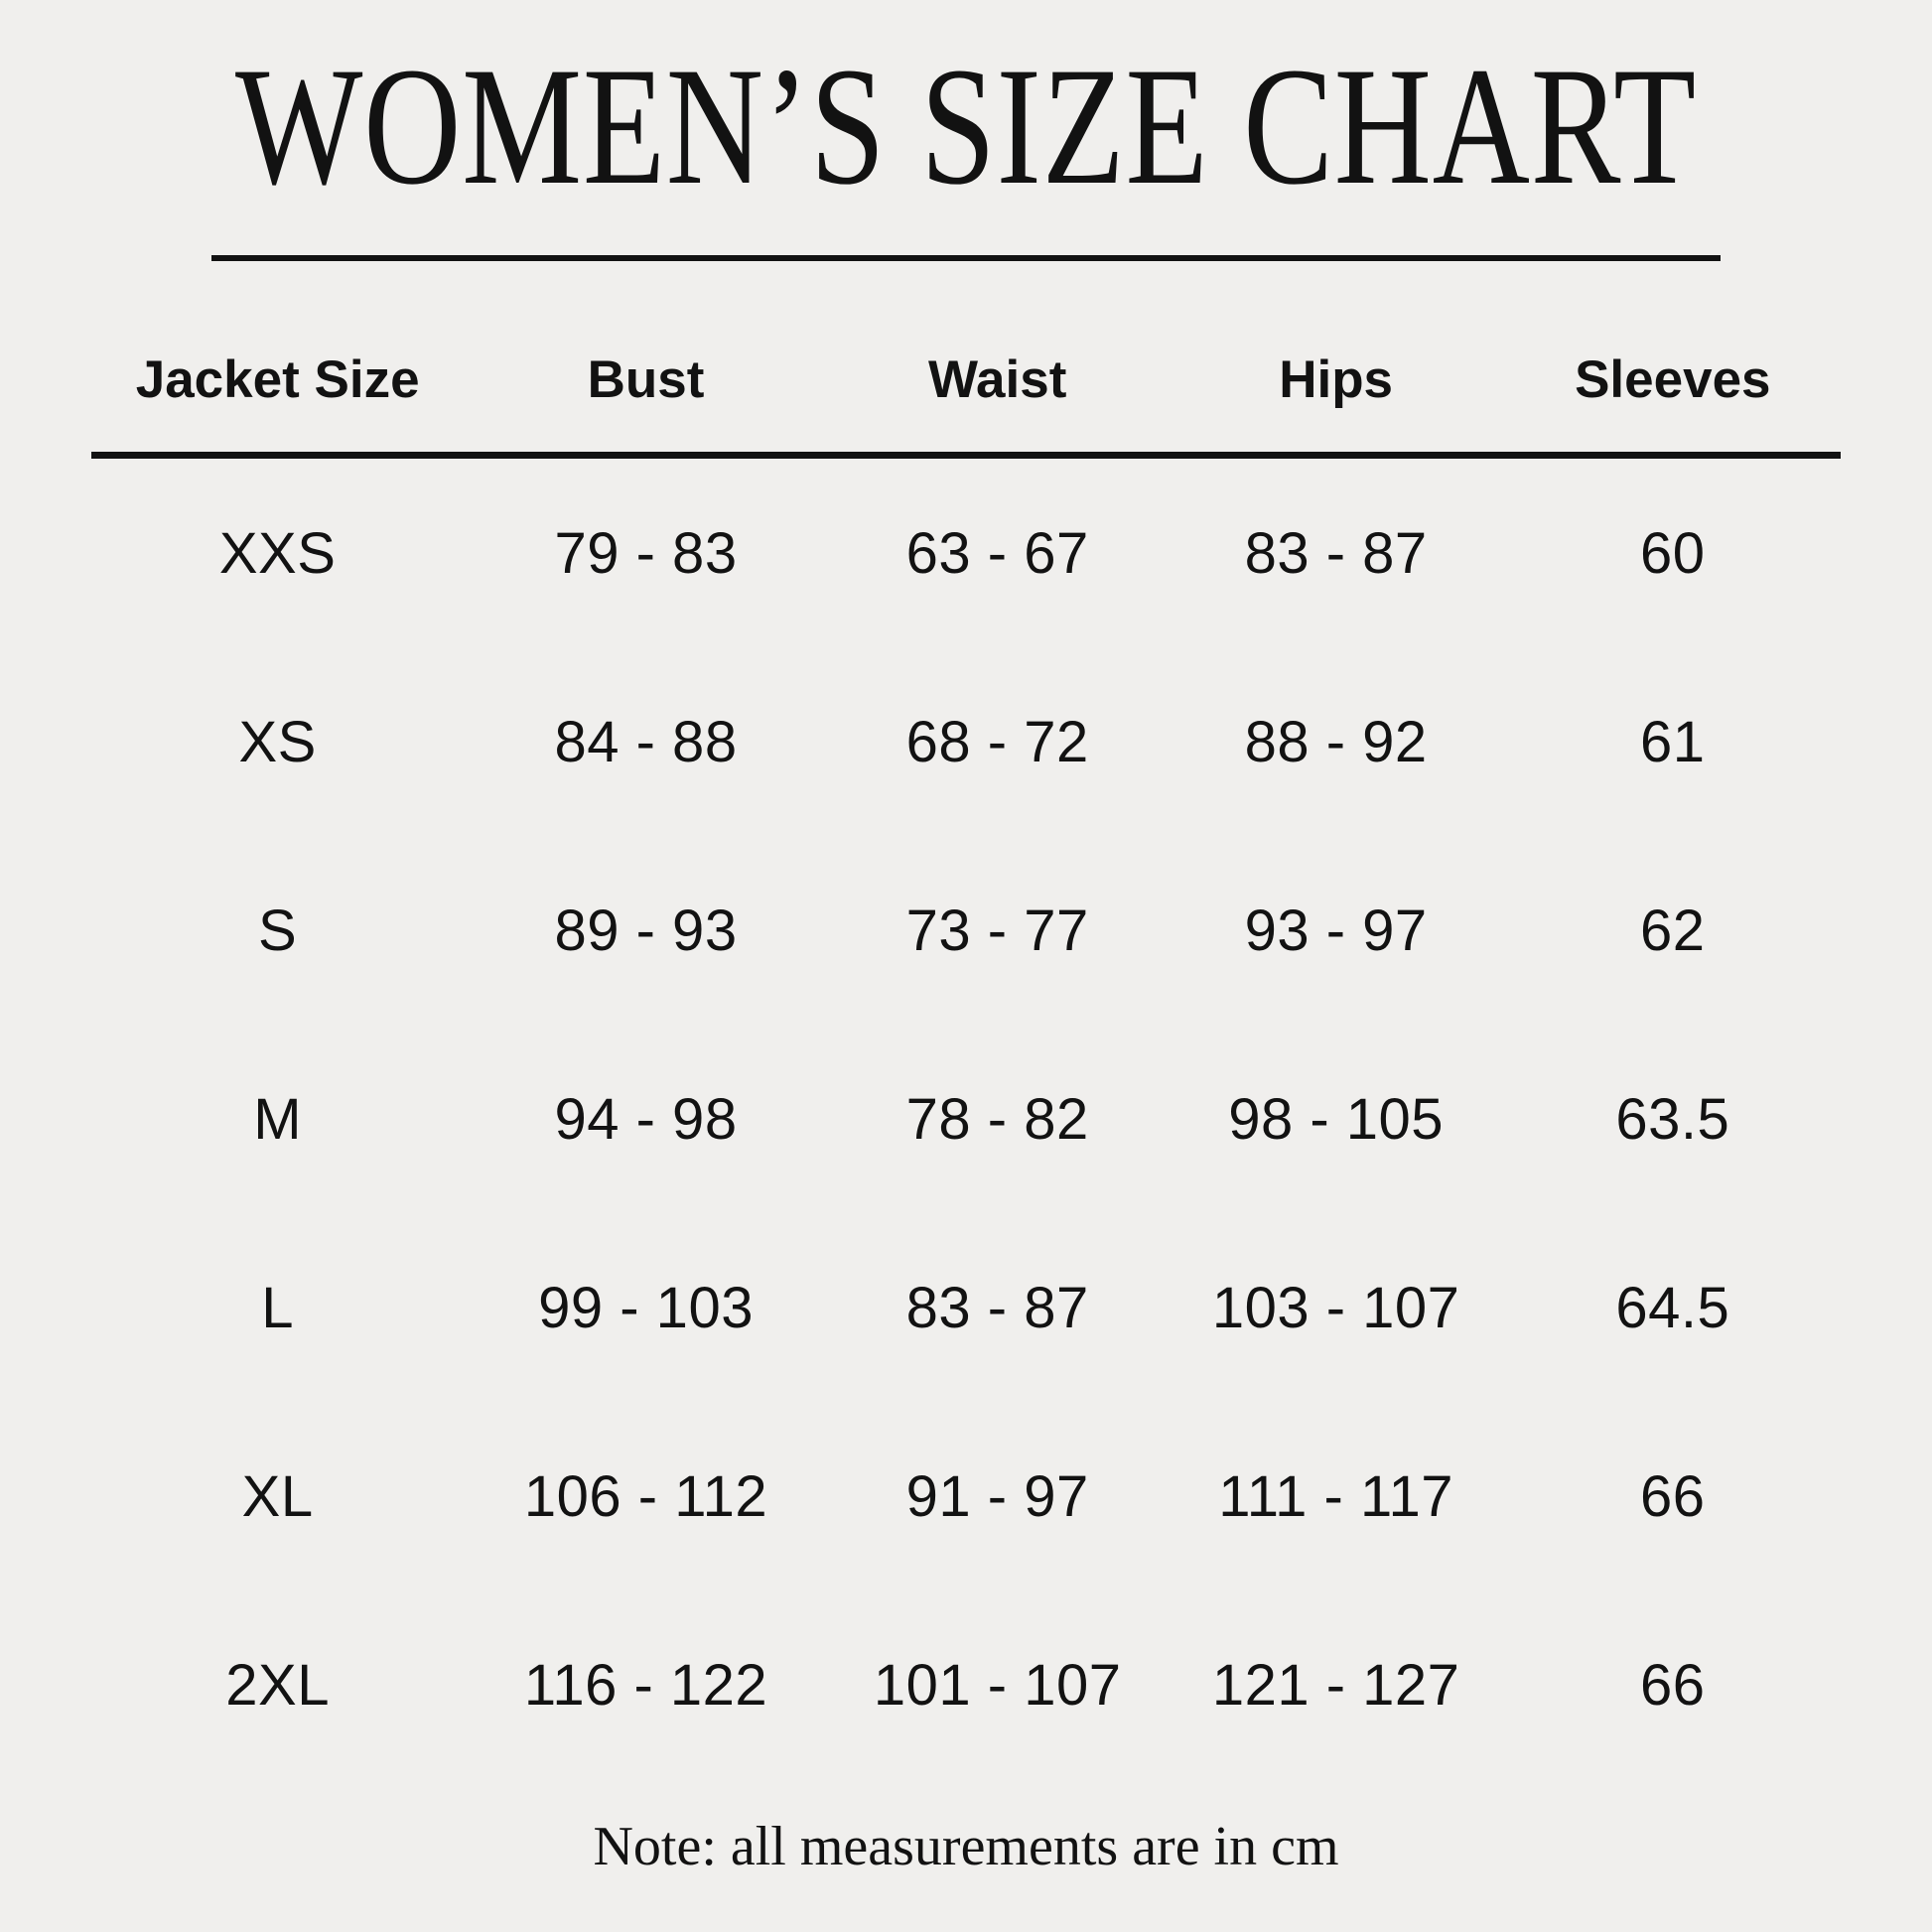 The width and height of the screenshot is (1932, 1932). I want to click on waist-value: 83 - 87, so click(997, 1308).